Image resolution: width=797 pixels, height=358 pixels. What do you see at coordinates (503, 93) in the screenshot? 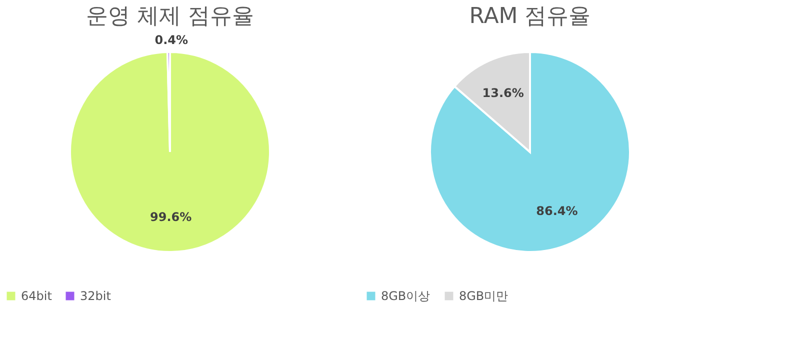
I see `data-label: 13.6%` at bounding box center [503, 93].